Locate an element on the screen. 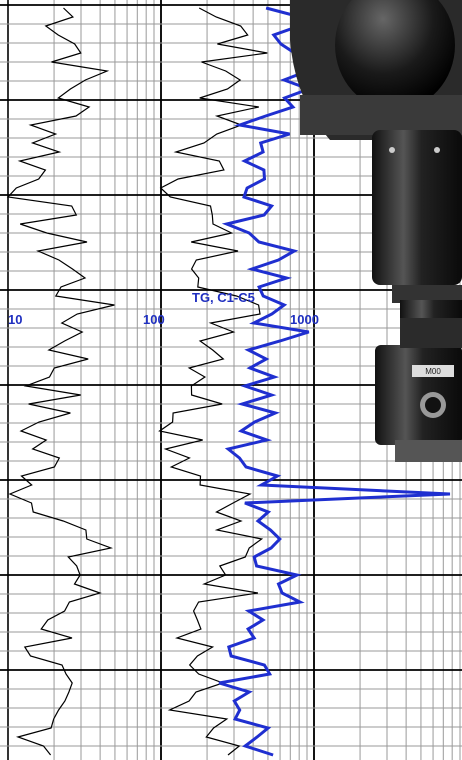 The height and width of the screenshot is (760, 462). scale-label: 10 is located at coordinates (15, 319).